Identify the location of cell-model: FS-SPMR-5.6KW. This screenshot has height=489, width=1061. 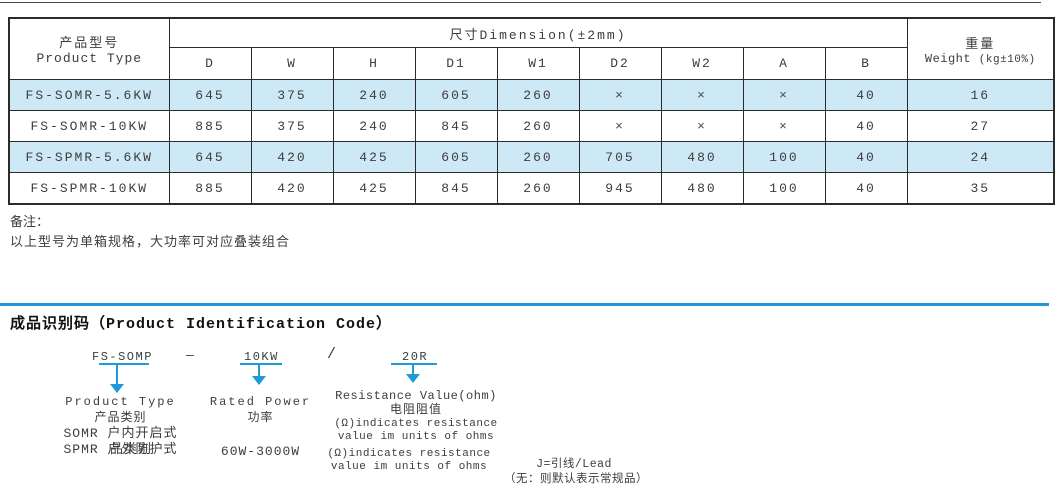
(89, 157).